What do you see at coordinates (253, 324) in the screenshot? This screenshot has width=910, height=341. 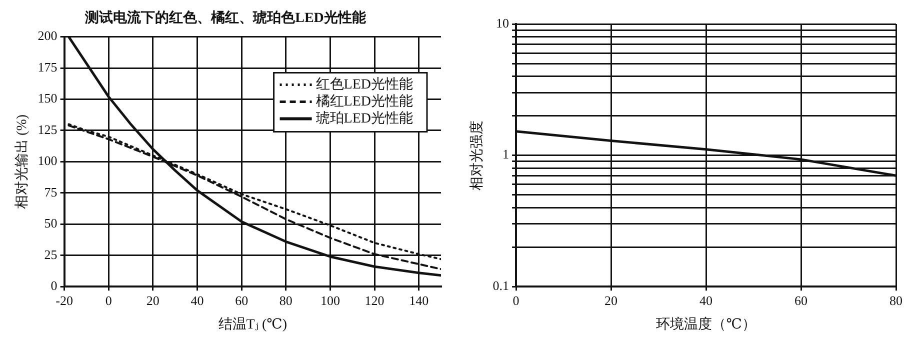 I see `x-axis-title: 结温Tⱼ (℃)` at bounding box center [253, 324].